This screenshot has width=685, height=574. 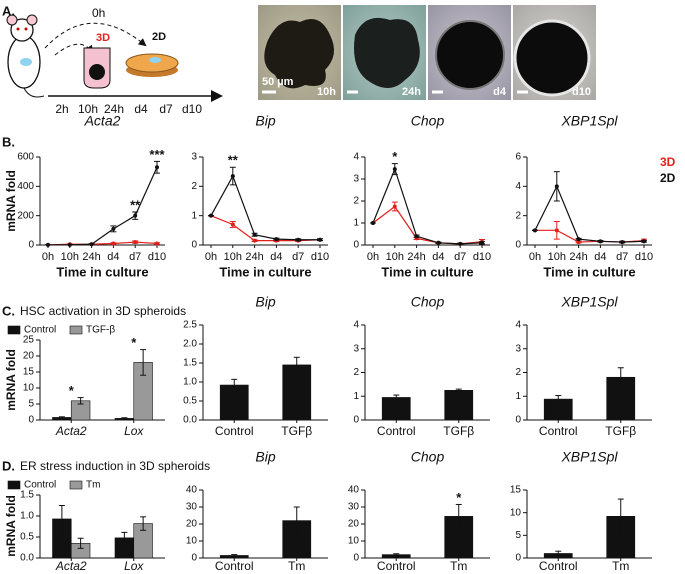 What do you see at coordinates (190, 420) in the screenshot?
I see `y-tick-label: 0.0` at bounding box center [190, 420].